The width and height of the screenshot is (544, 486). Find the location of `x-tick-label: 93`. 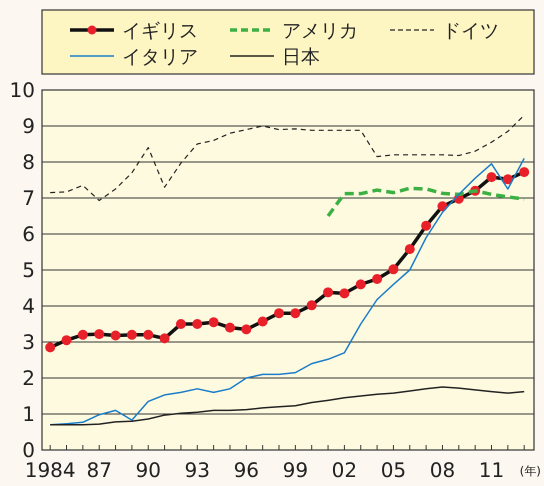

x-tick-label: 93 is located at coordinates (197, 470).